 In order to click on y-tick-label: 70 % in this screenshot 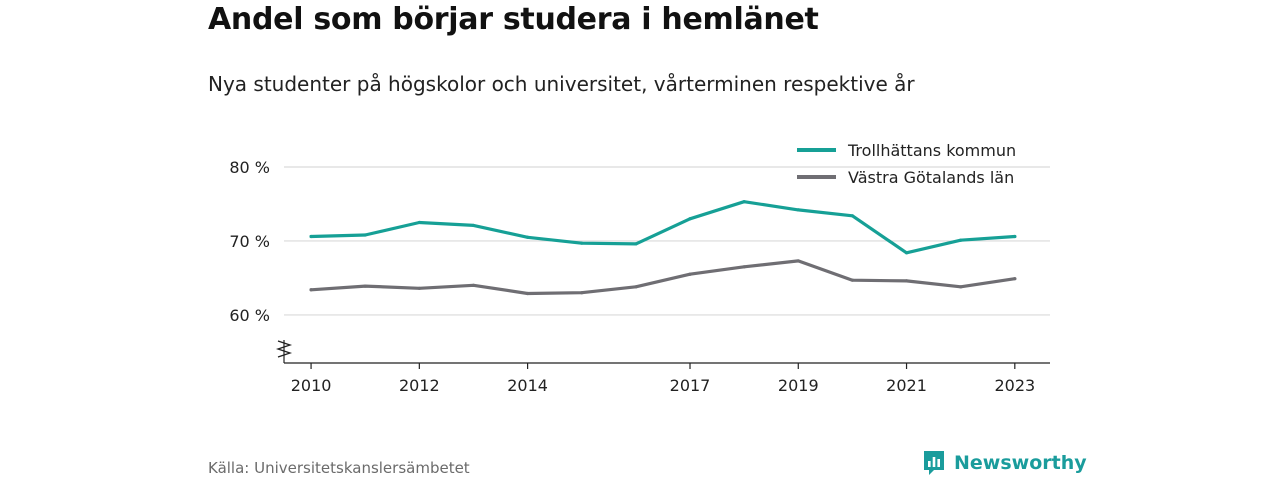, I will do `click(249, 241)`.